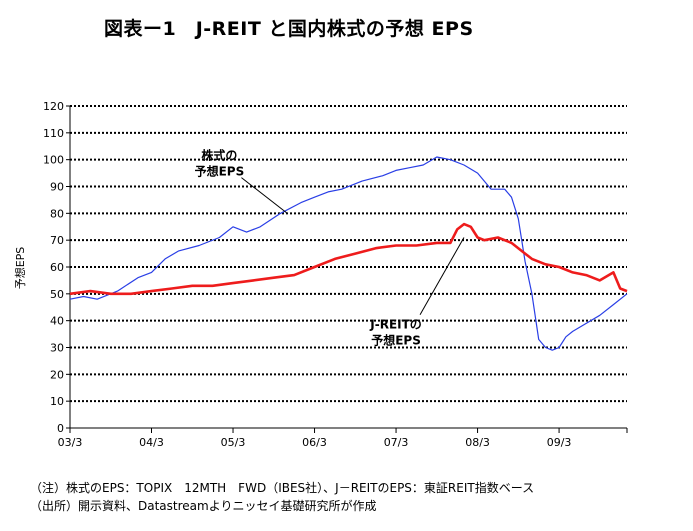  Describe the element at coordinates (57, 321) in the screenshot. I see `y-tick-label: 40` at that location.